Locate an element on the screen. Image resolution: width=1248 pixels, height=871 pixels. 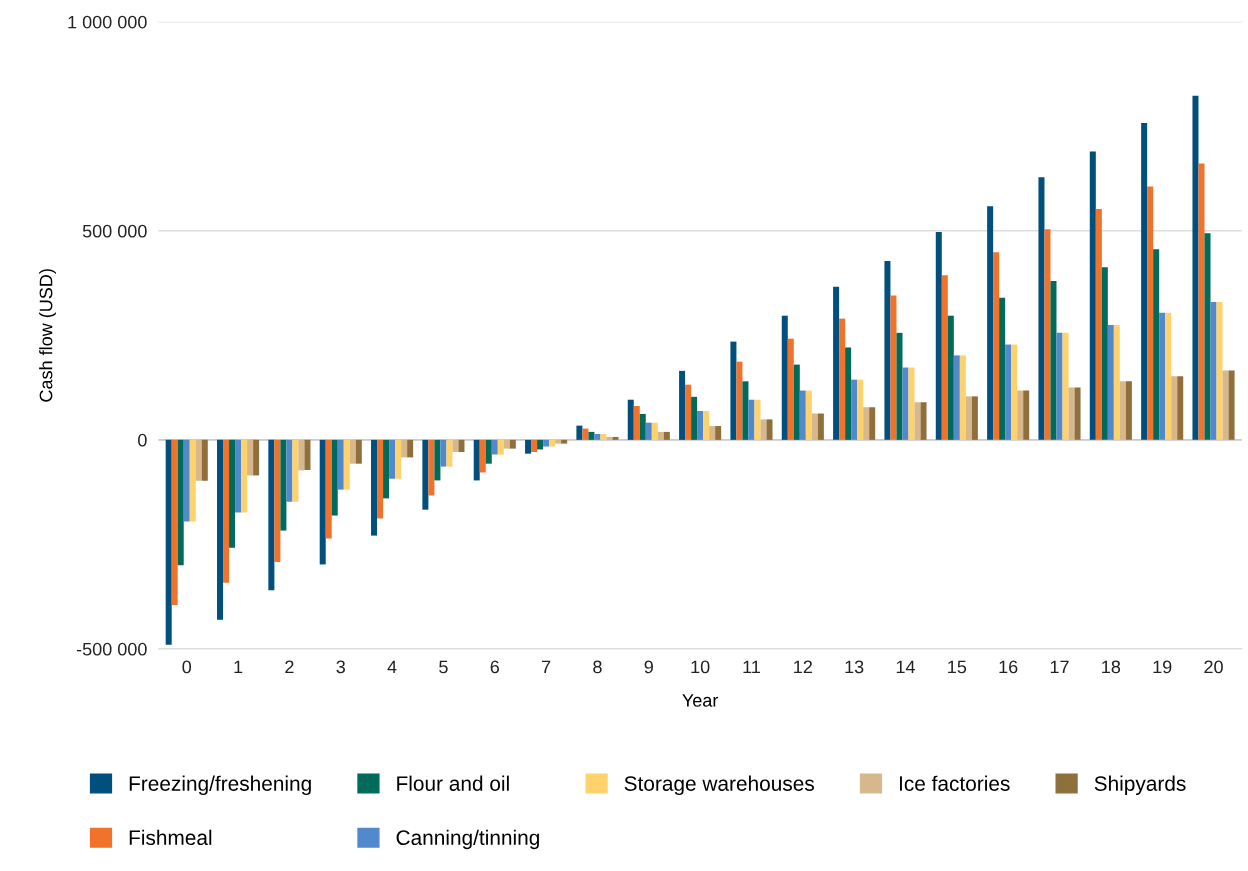
x-tick-label: 8 is located at coordinates (597, 667).